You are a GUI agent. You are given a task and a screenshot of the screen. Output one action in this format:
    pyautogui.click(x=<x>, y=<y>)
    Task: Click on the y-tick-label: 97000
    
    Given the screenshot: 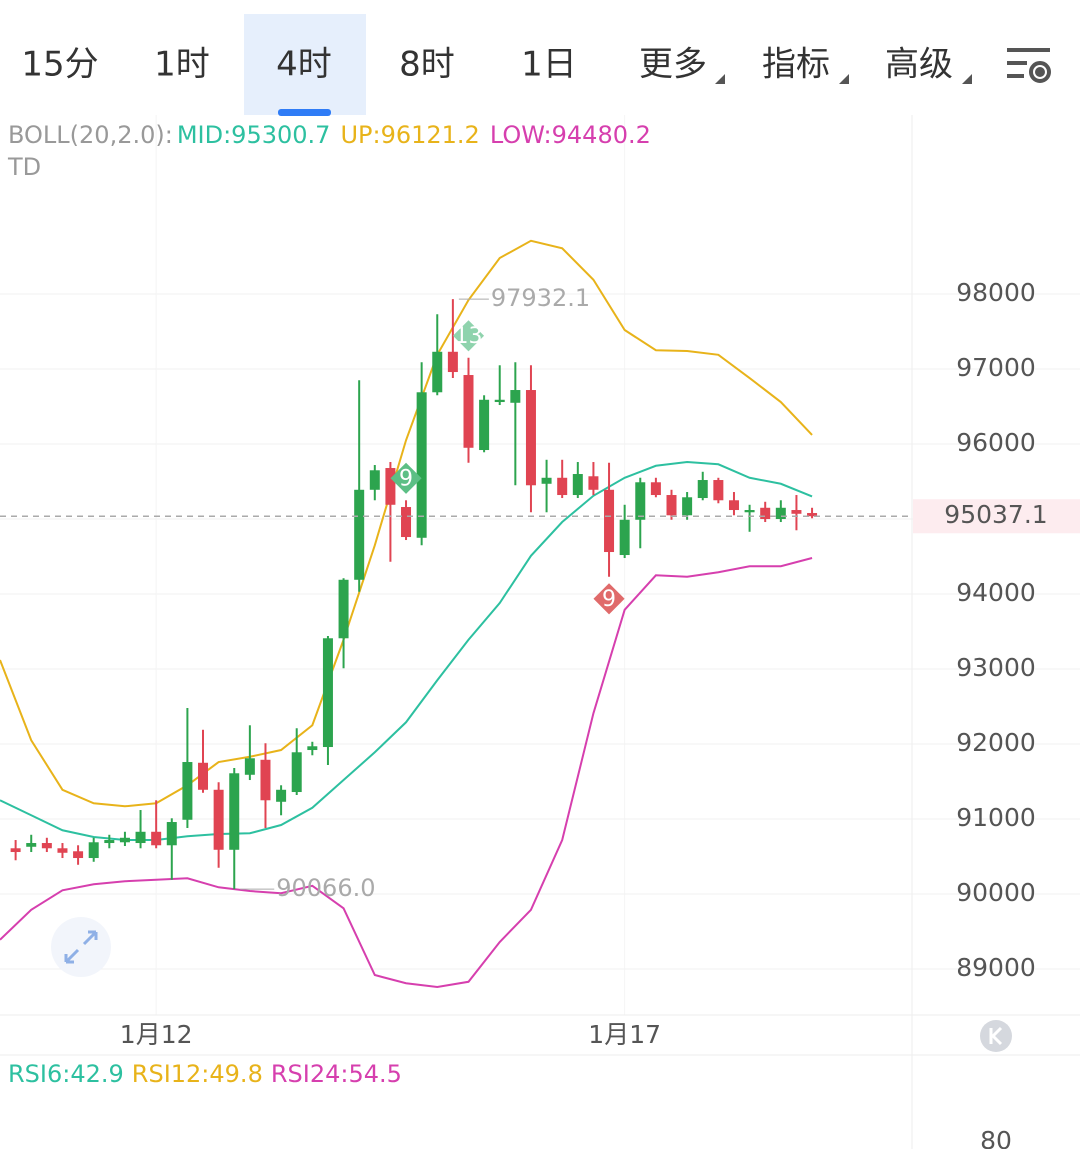 What is the action you would take?
    pyautogui.click(x=996, y=367)
    